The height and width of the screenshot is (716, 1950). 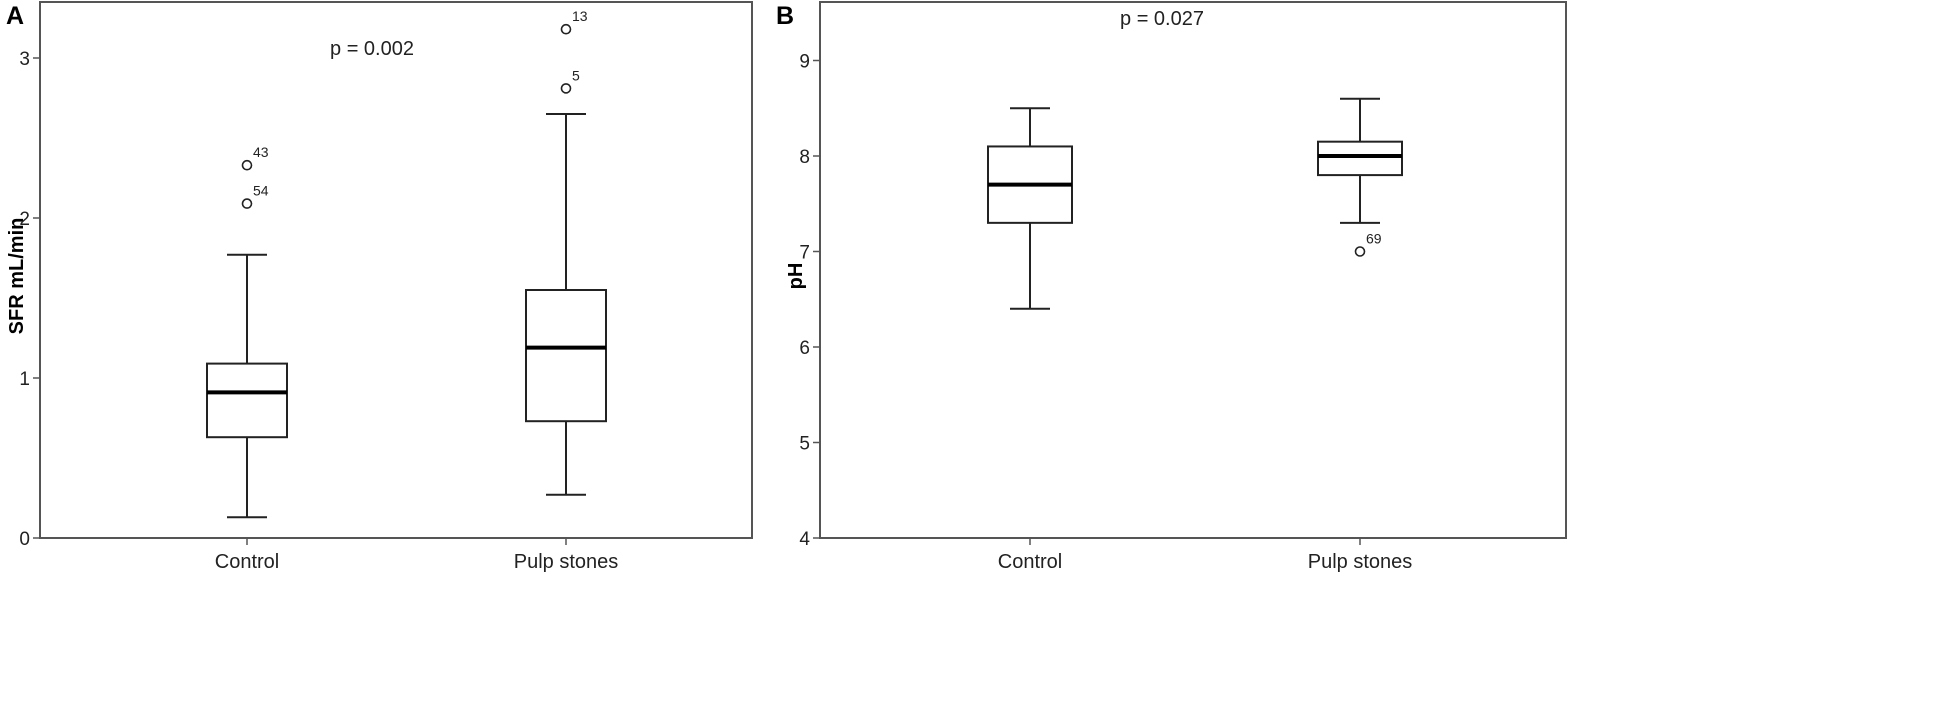 I want to click on outlier-label: 43, so click(x=261, y=152).